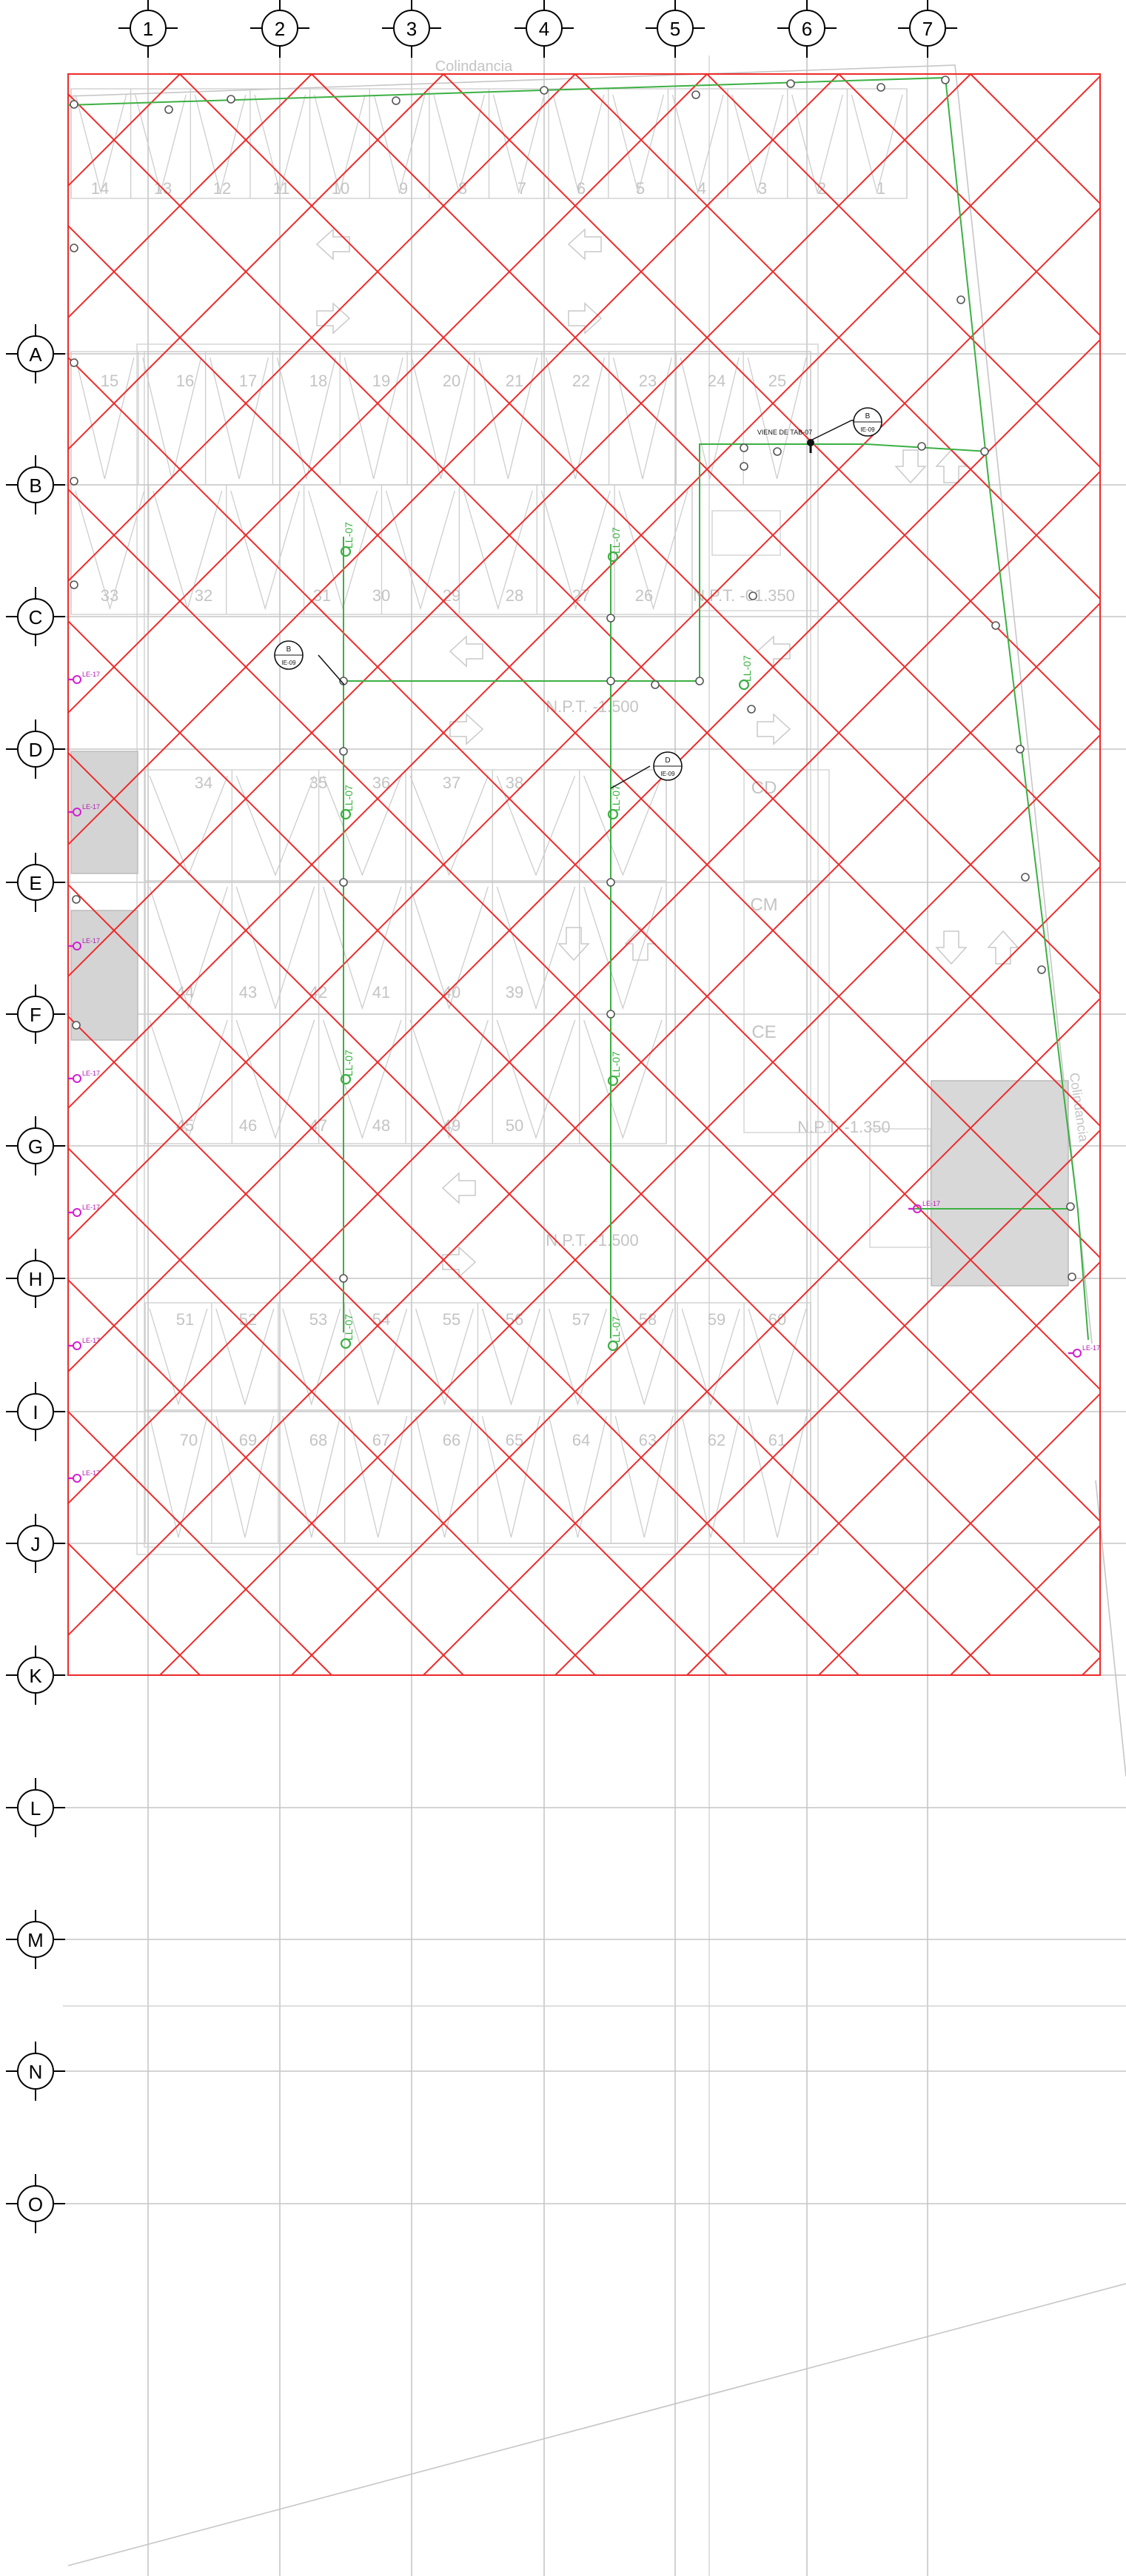 The width and height of the screenshot is (1126, 2576). Describe the element at coordinates (280, 29) in the screenshot. I see `column-axis-bubble: 2` at that location.